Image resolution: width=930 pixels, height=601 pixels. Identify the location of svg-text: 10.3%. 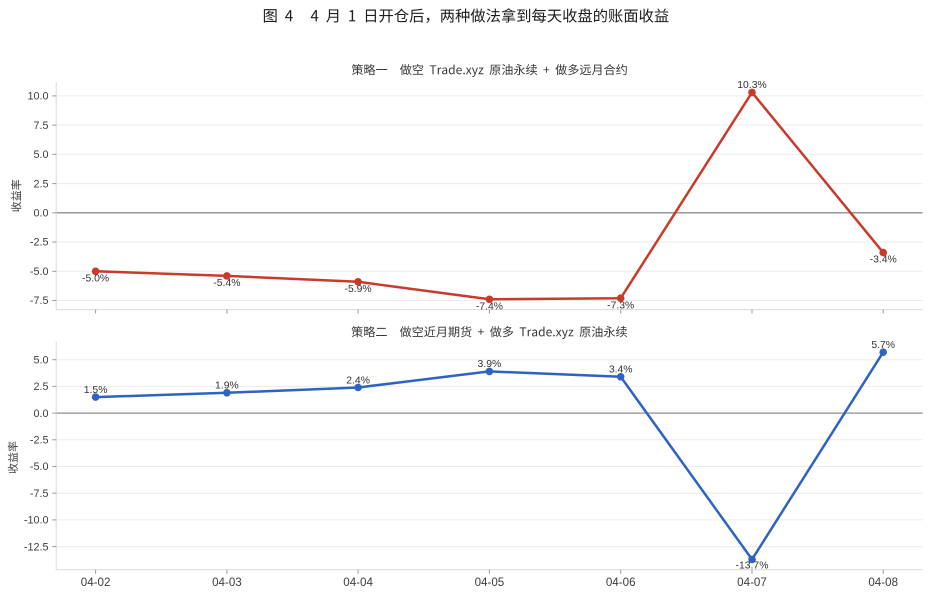
(751, 85).